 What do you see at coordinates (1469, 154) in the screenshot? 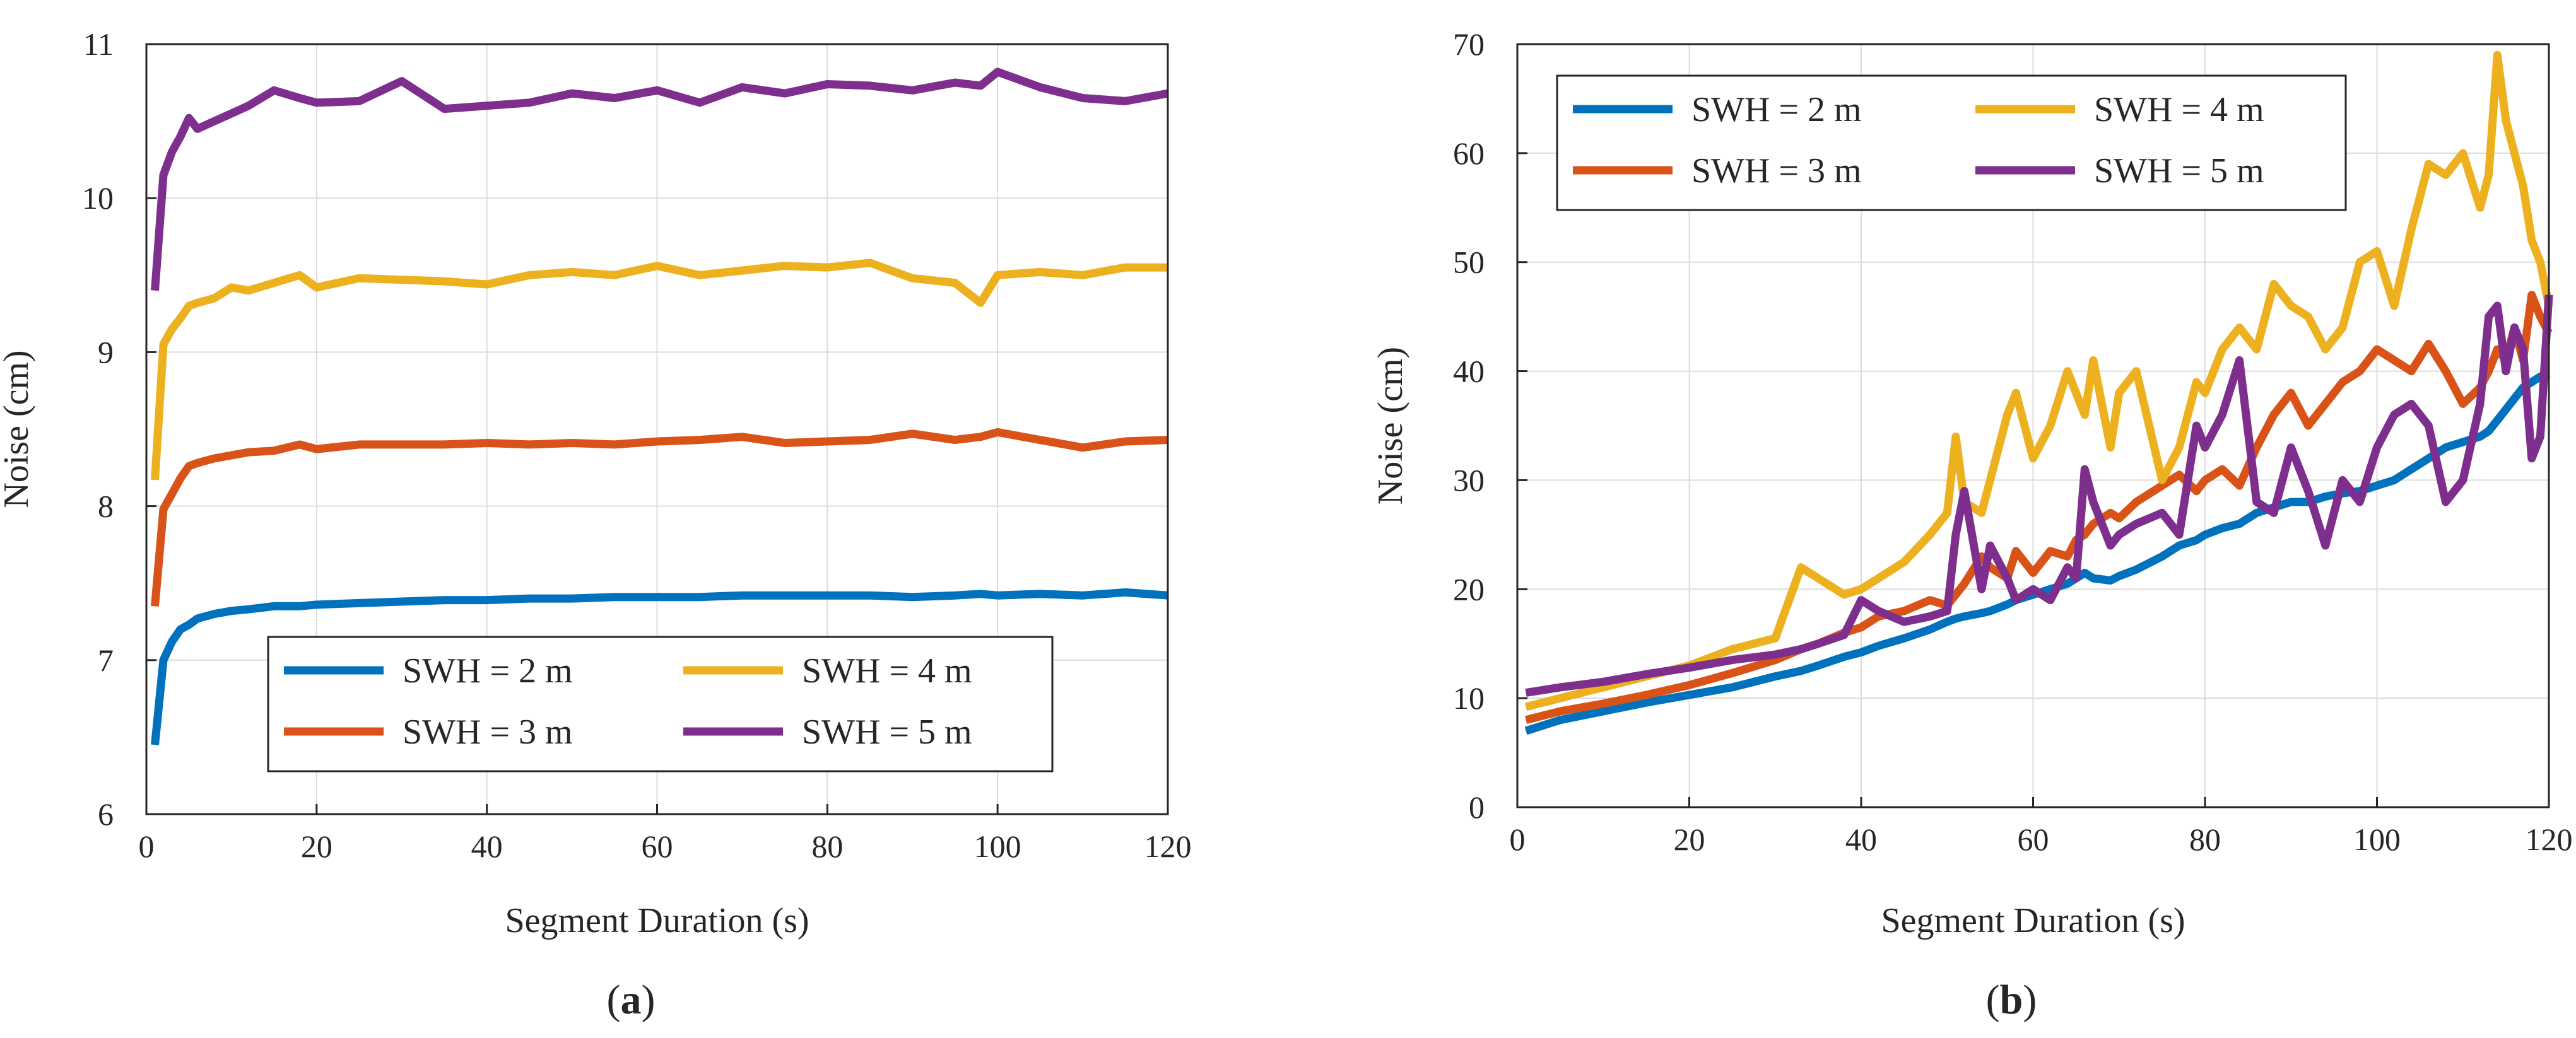
I see `y-tick-label: 60` at bounding box center [1469, 154].